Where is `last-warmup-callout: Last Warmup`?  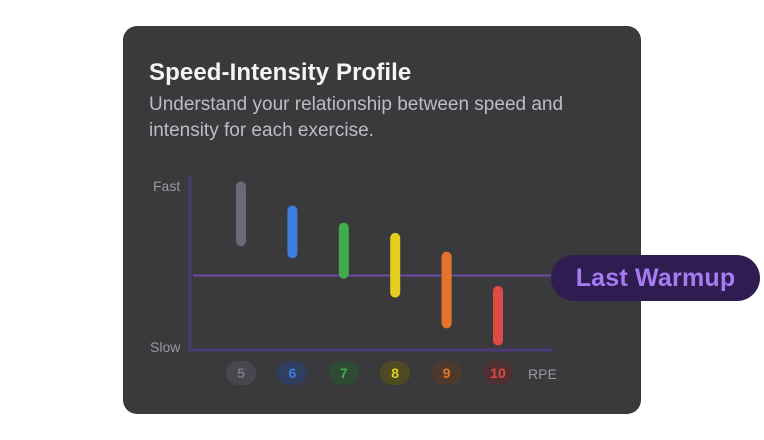
last-warmup-callout: Last Warmup is located at coordinates (655, 278).